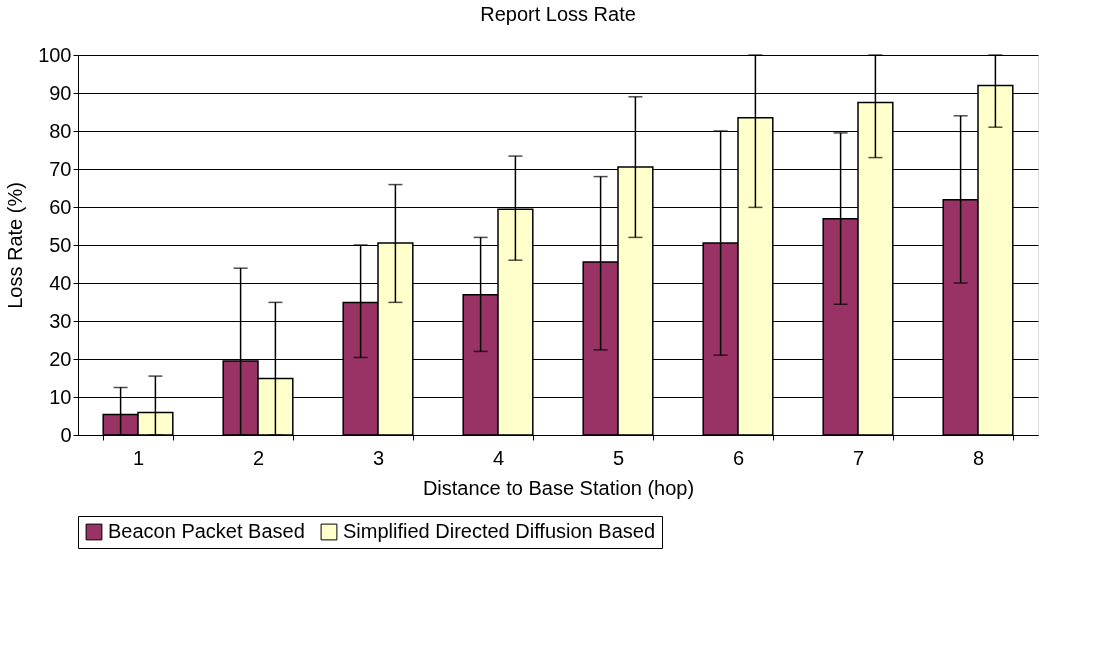 The width and height of the screenshot is (1112, 671). I want to click on y-tick-label: 40, so click(60, 282).